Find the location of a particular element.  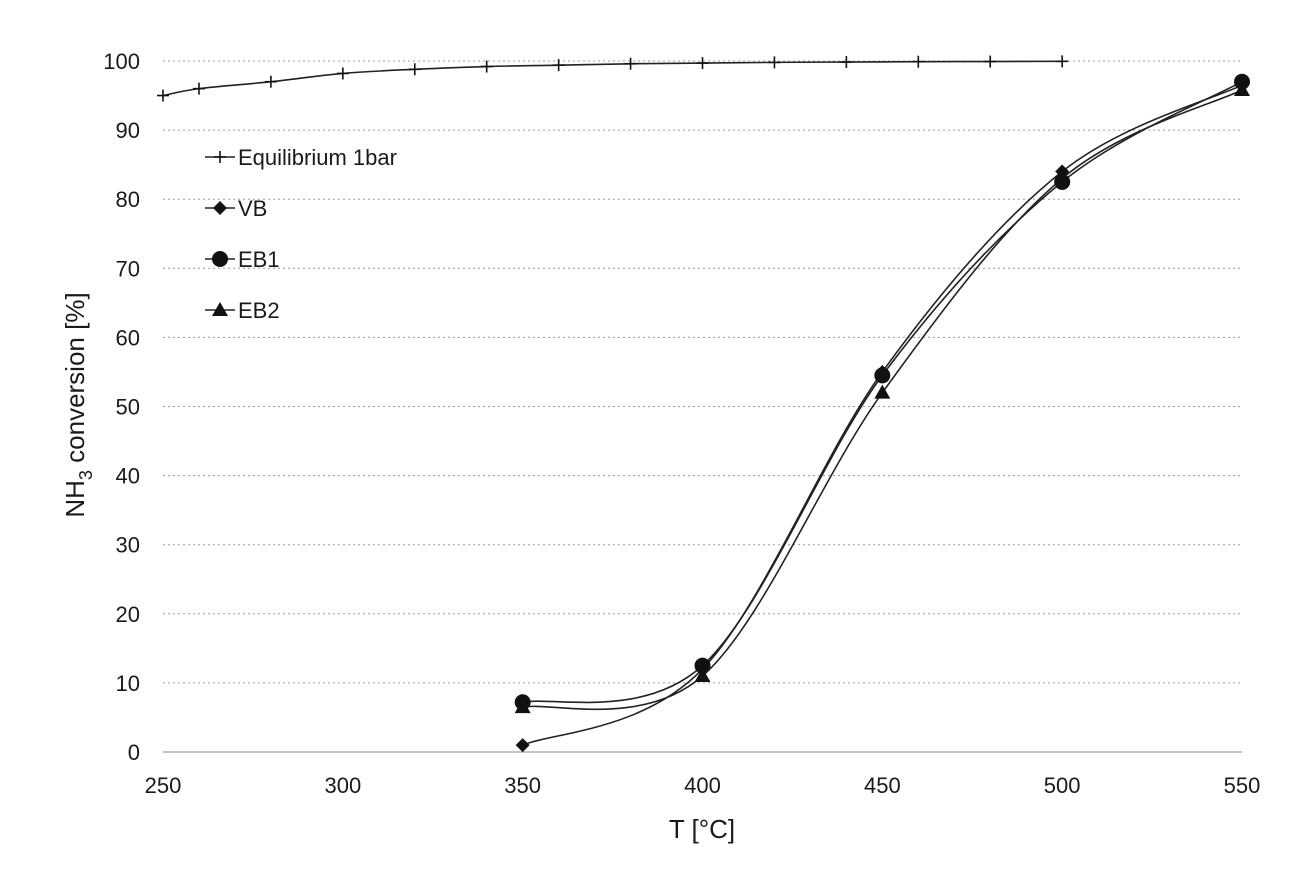

y-tick-label: 50 is located at coordinates (128, 407).